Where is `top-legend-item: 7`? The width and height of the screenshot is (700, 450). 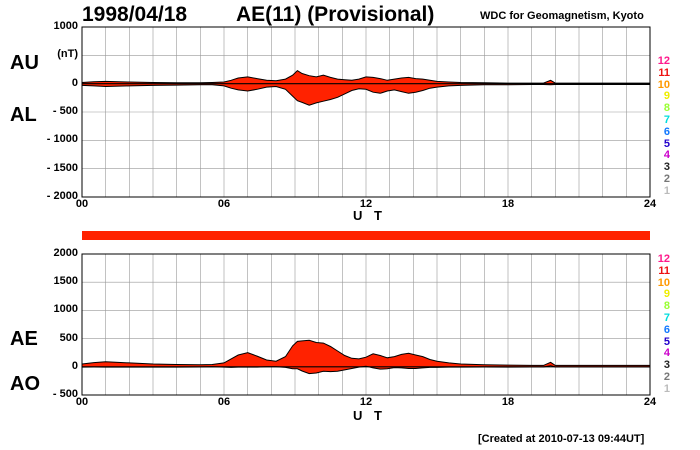
top-legend-item: 7 is located at coordinates (666, 120).